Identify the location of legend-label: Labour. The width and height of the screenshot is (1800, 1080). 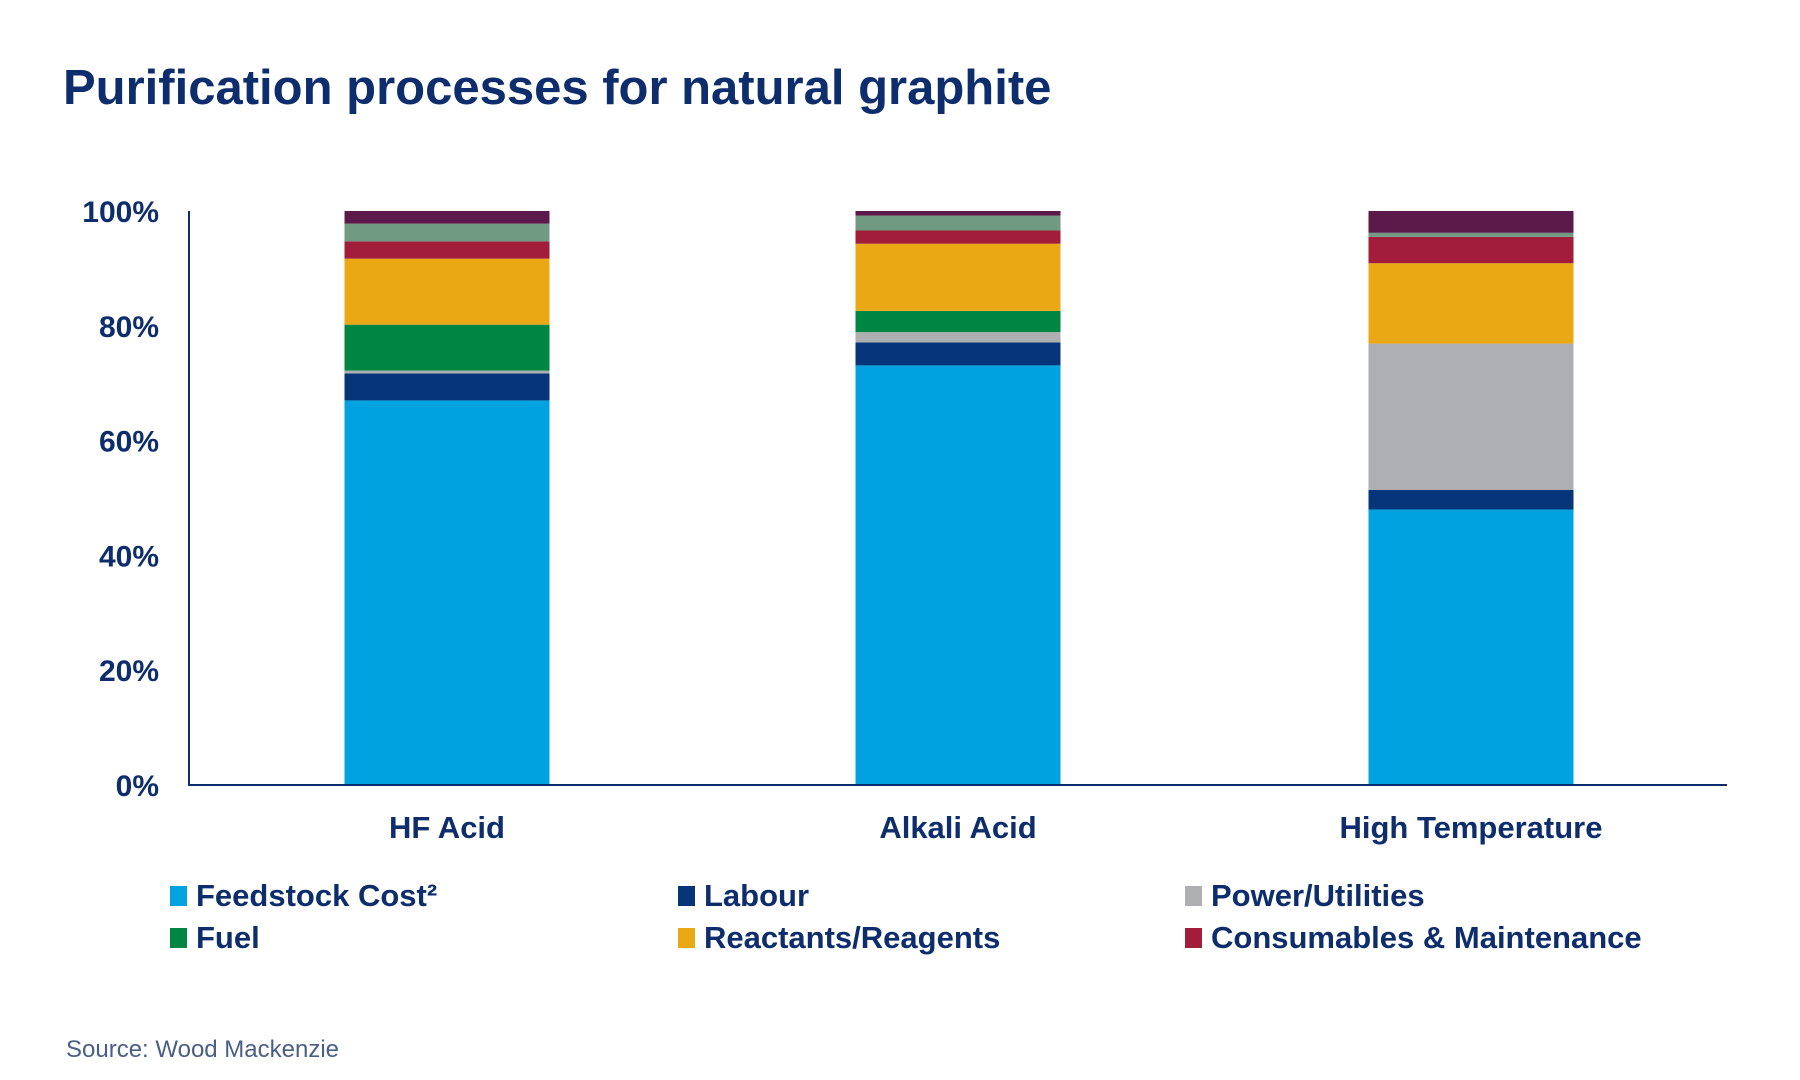
(757, 895).